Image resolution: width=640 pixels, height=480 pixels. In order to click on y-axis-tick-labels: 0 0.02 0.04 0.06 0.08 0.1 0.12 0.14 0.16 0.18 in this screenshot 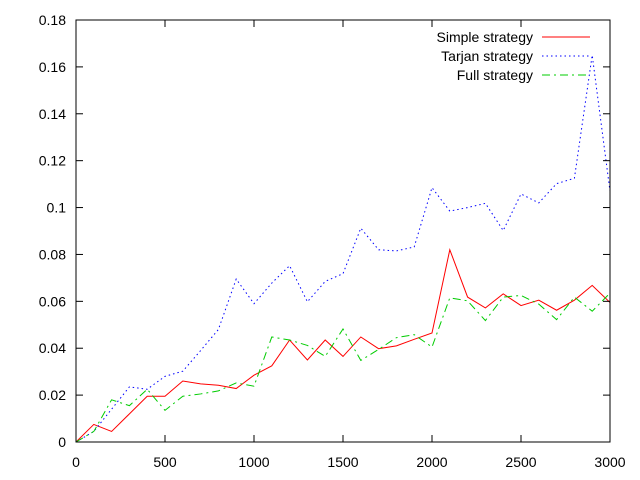, I will do `click(52, 231)`.